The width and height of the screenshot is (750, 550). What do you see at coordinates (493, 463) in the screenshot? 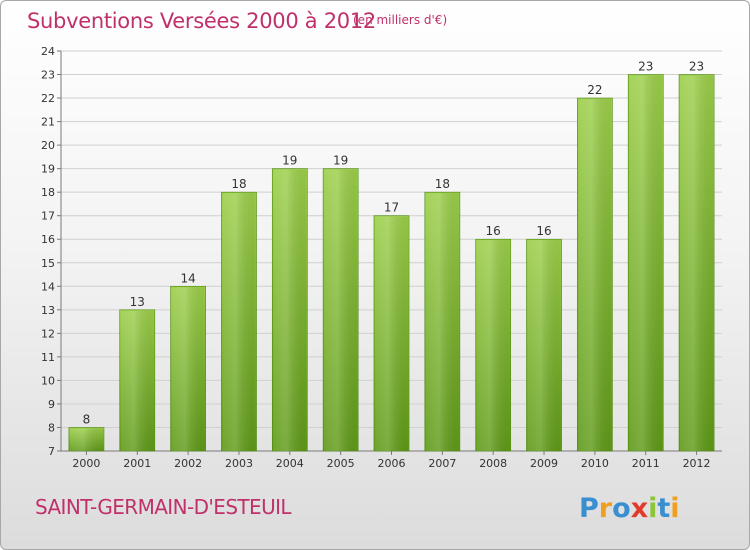
I see `x-tick-label: 2008` at bounding box center [493, 463].